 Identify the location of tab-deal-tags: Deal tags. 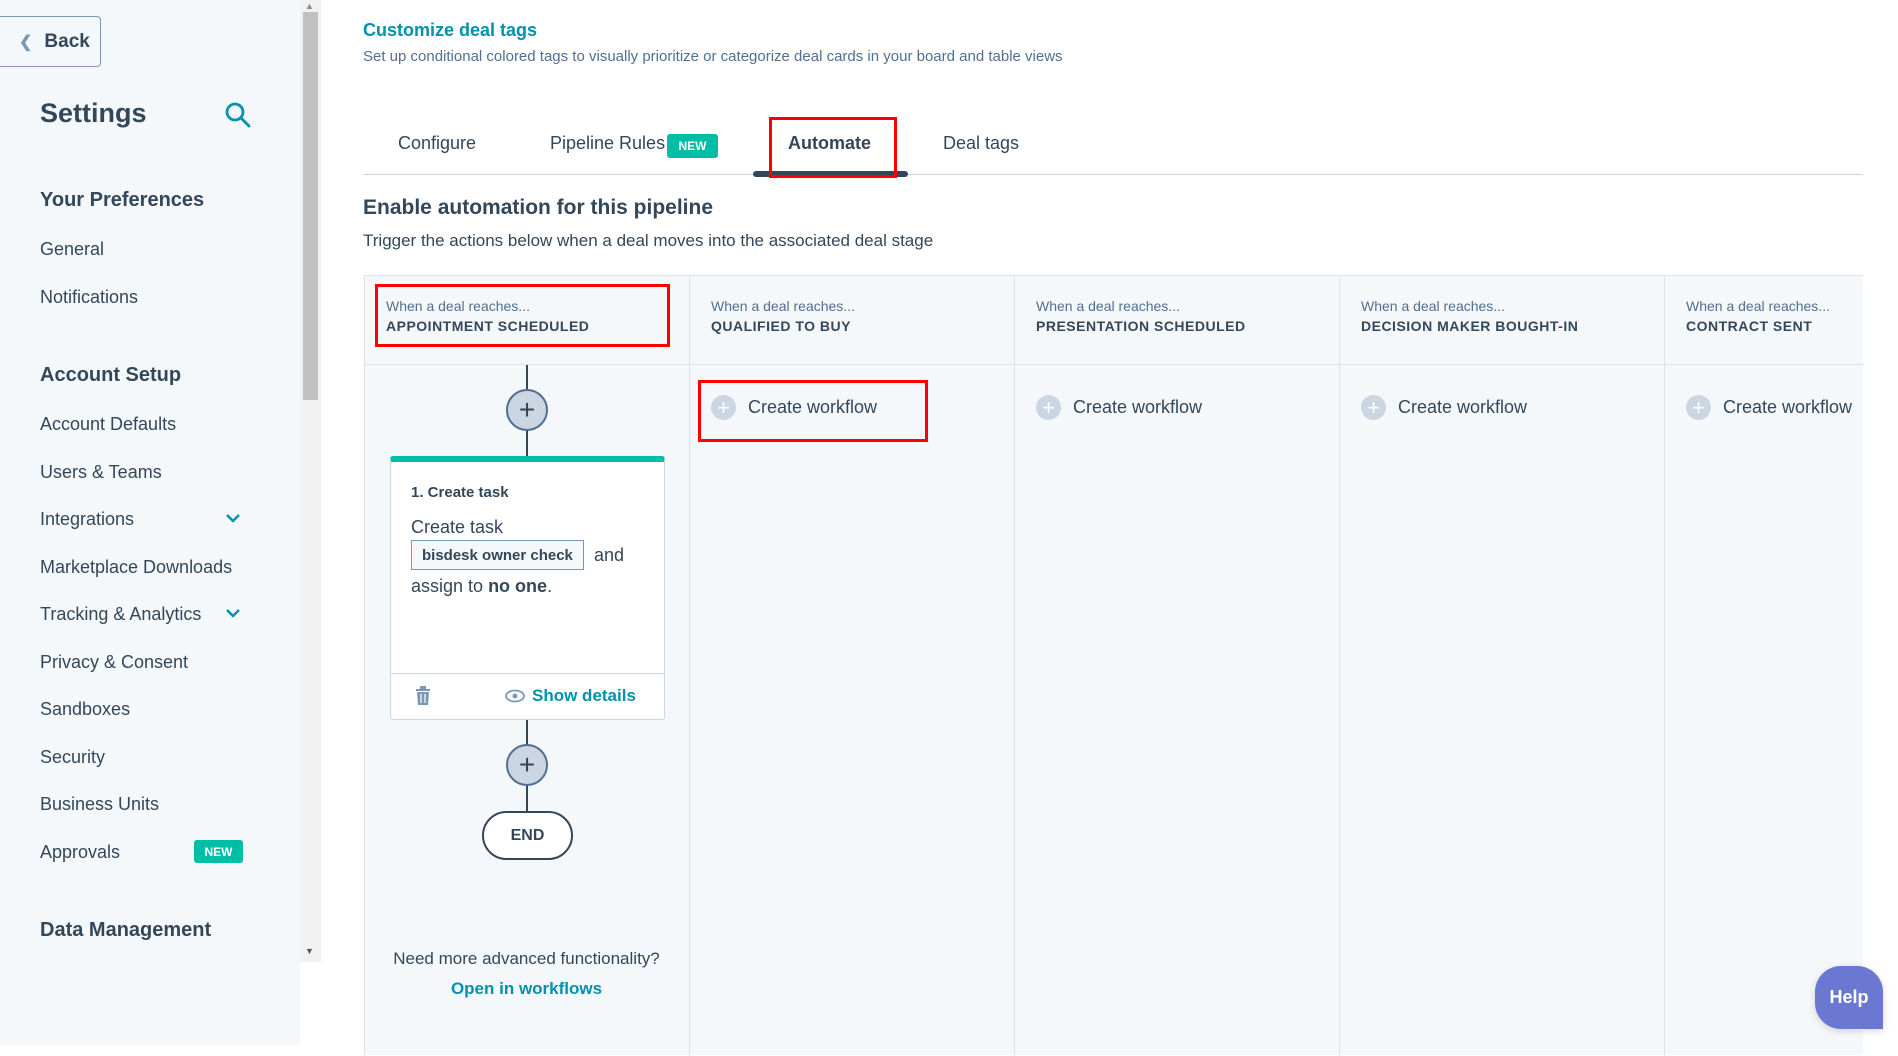
(981, 143).